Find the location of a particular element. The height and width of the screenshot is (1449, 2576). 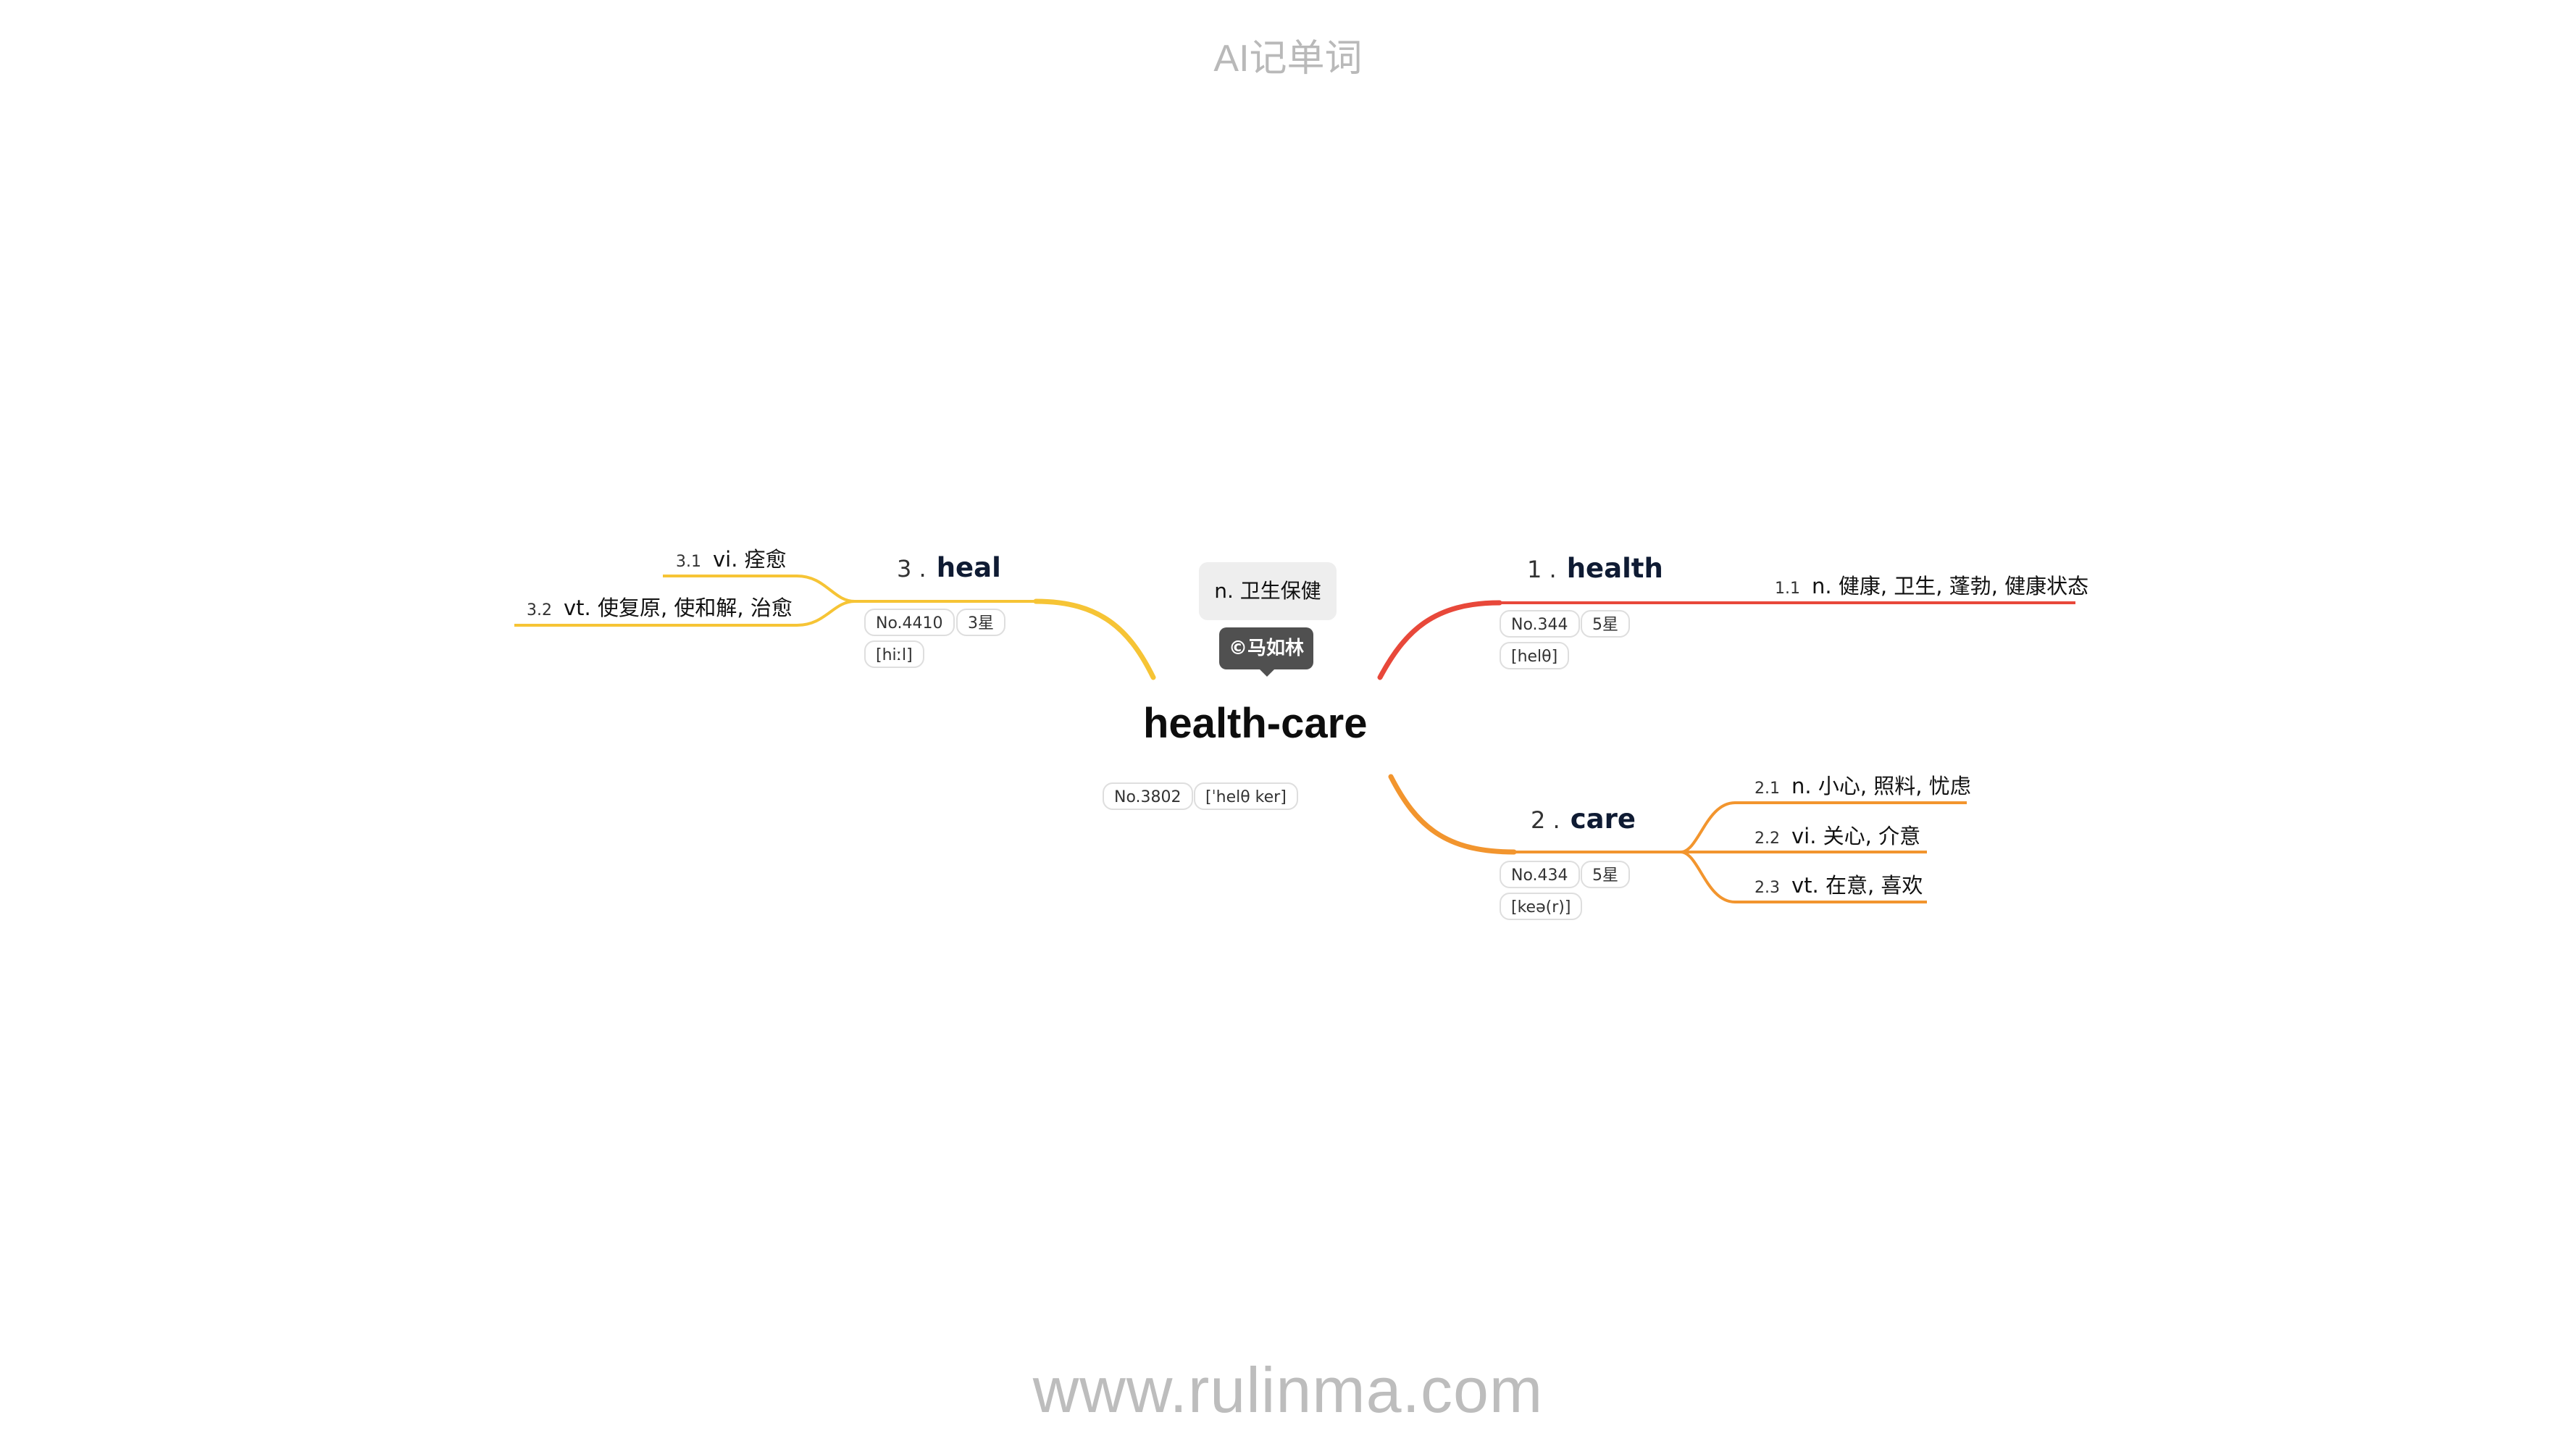

sense-number: 3.1 is located at coordinates (688, 562).